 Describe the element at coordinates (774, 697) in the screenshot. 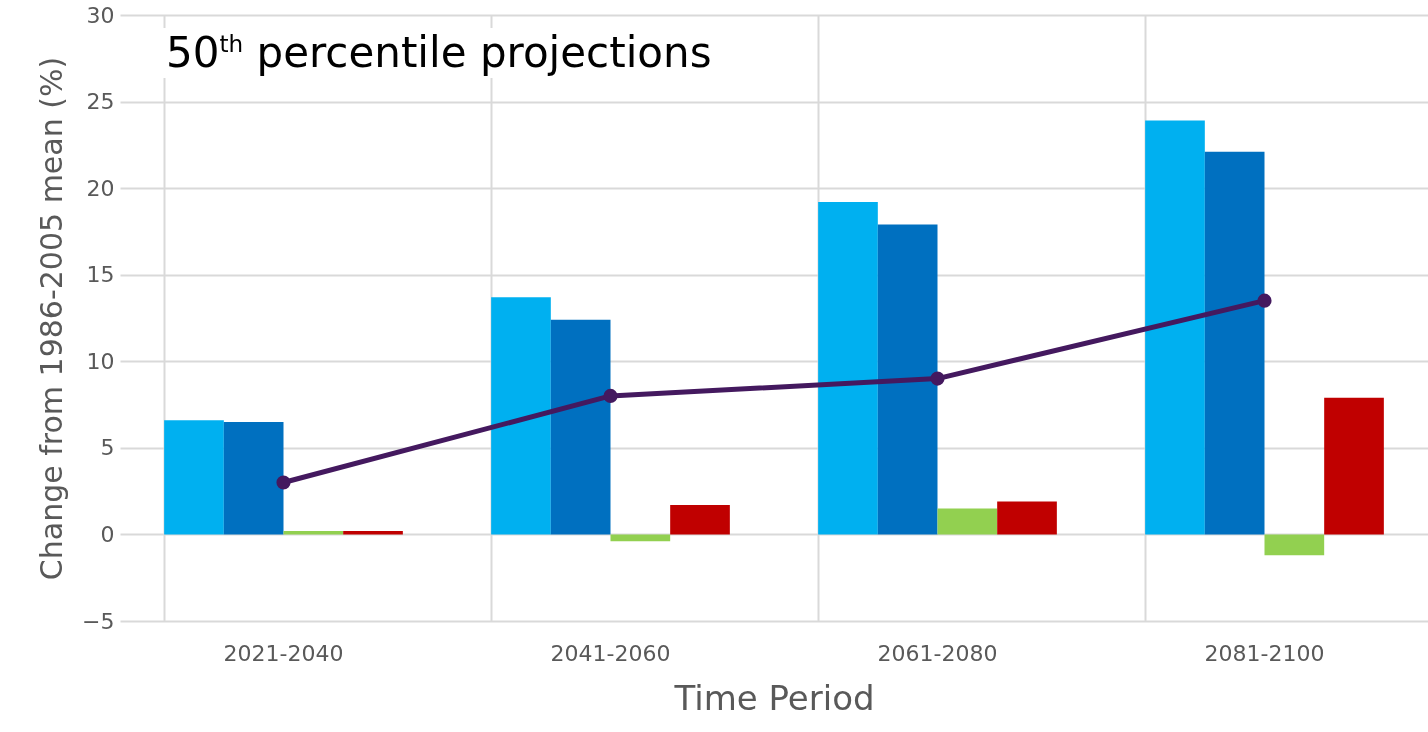

I see `x-axis-title: Time Period` at that location.